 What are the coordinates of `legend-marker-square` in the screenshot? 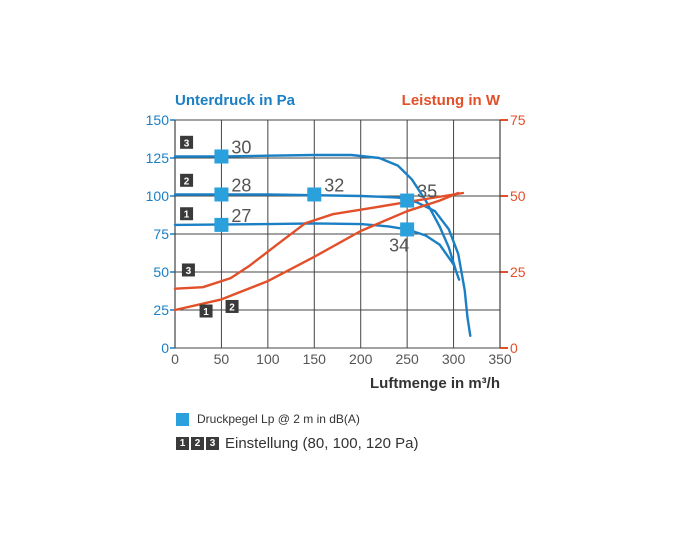 It's located at (182, 419).